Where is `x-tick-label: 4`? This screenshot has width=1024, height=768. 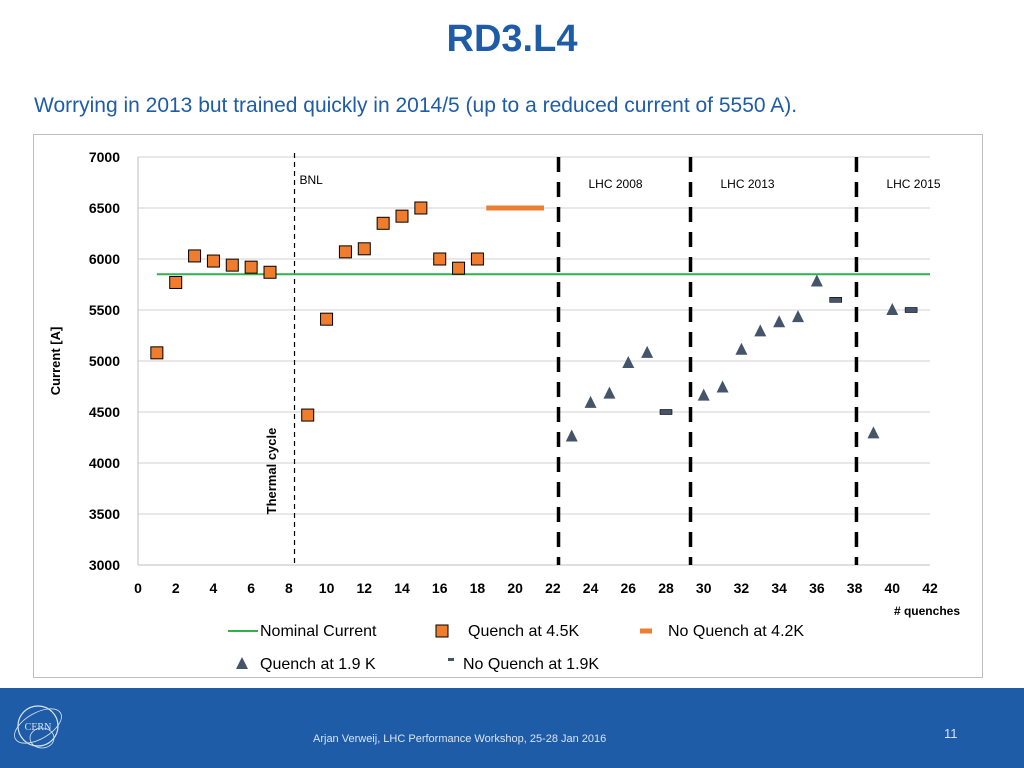 x-tick-label: 4 is located at coordinates (214, 588).